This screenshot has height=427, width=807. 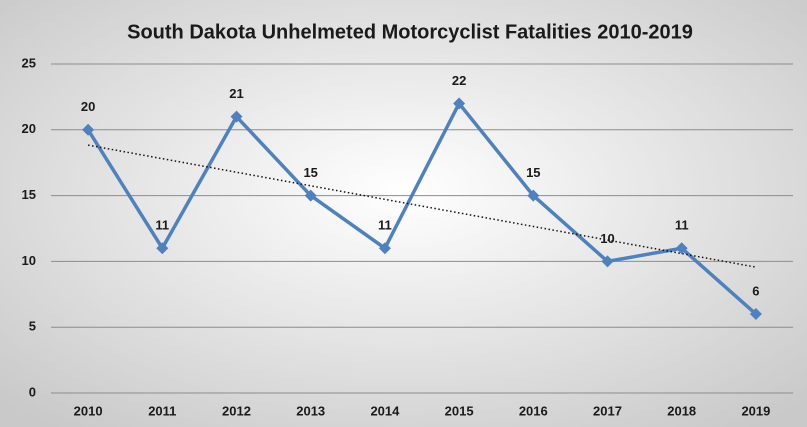 I want to click on y-tick-label: 20, so click(x=29, y=128).